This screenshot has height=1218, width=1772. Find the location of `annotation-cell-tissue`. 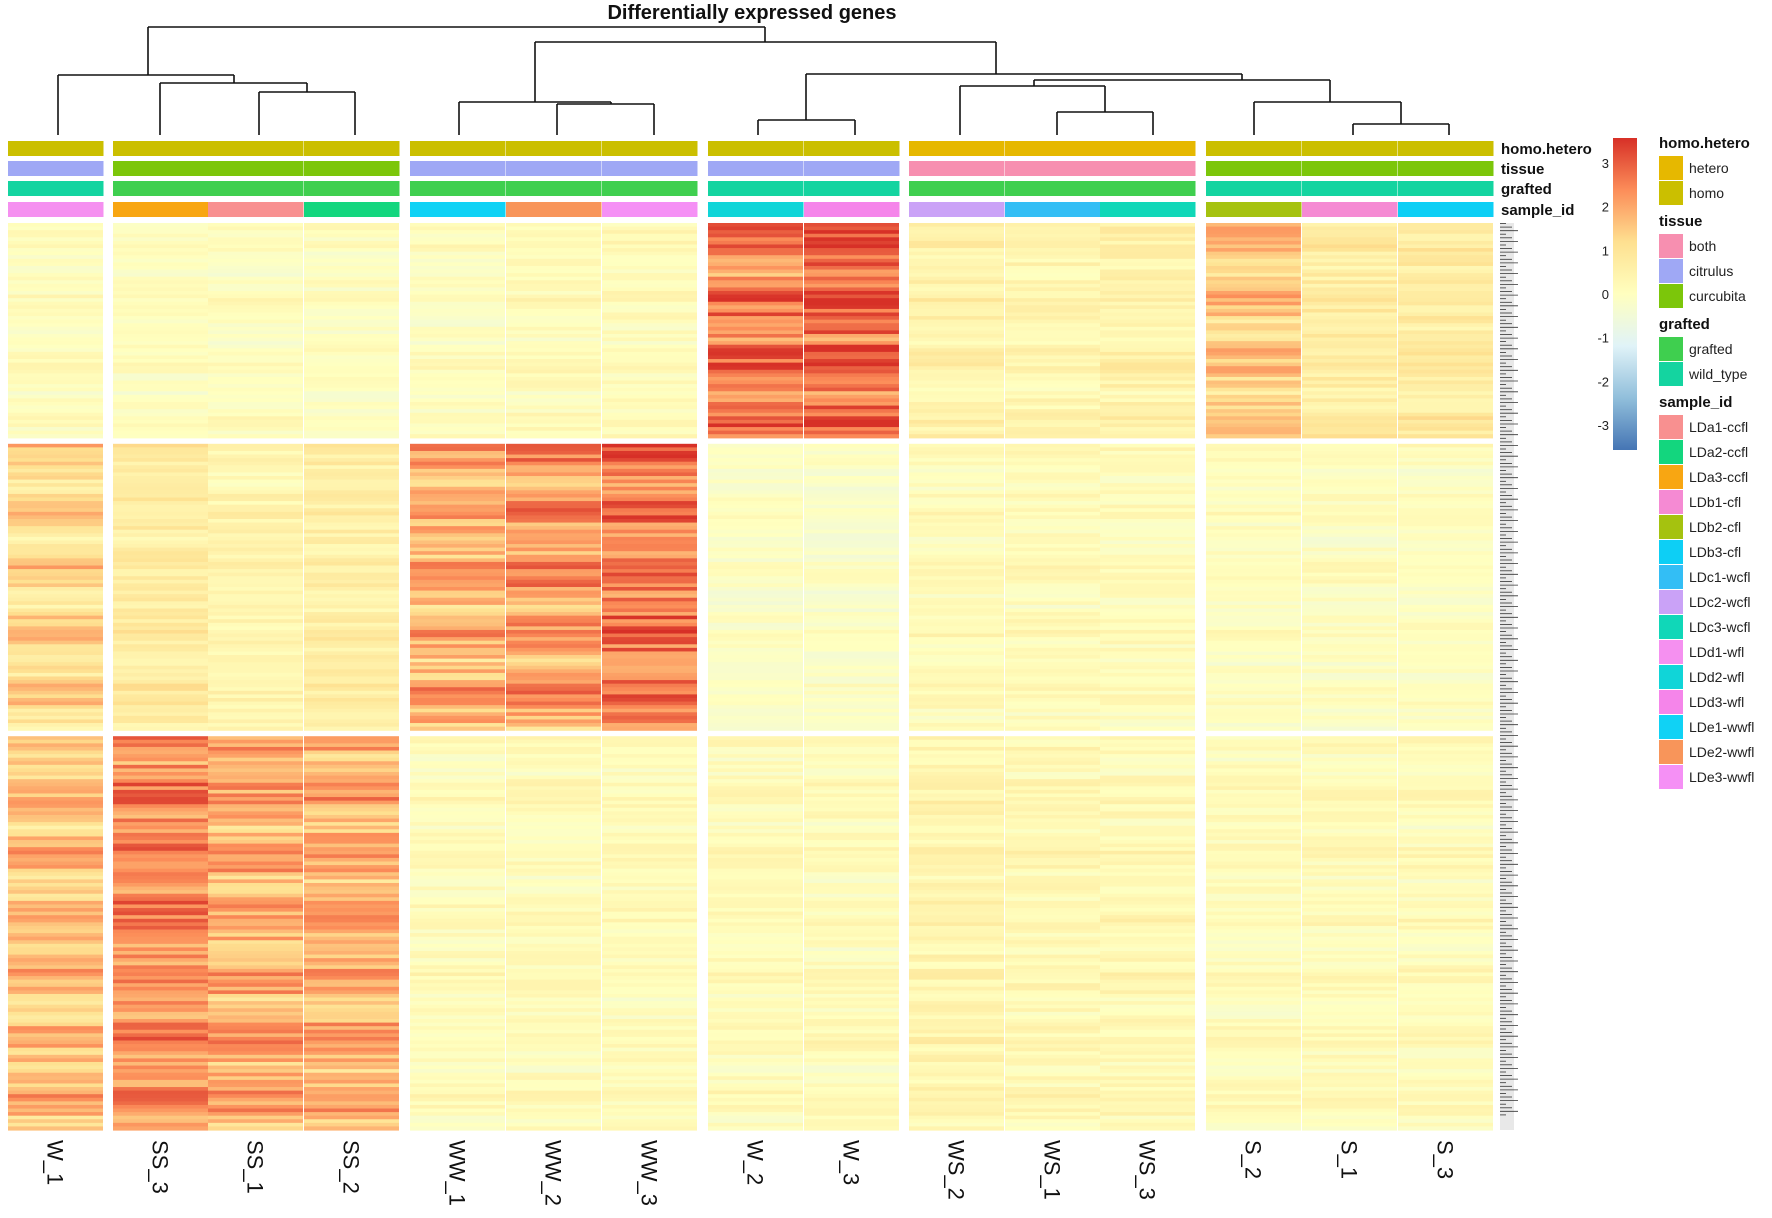

annotation-cell-tissue is located at coordinates (1350, 168).